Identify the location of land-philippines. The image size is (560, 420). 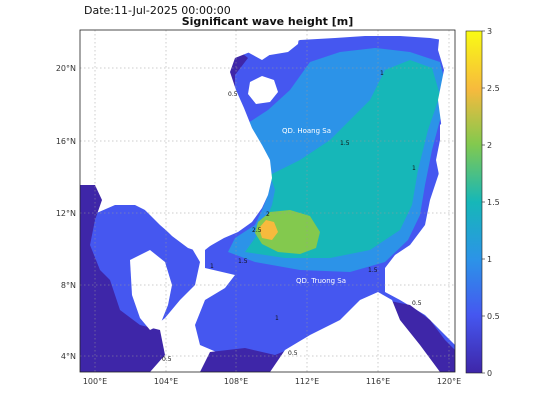
(441, 146).